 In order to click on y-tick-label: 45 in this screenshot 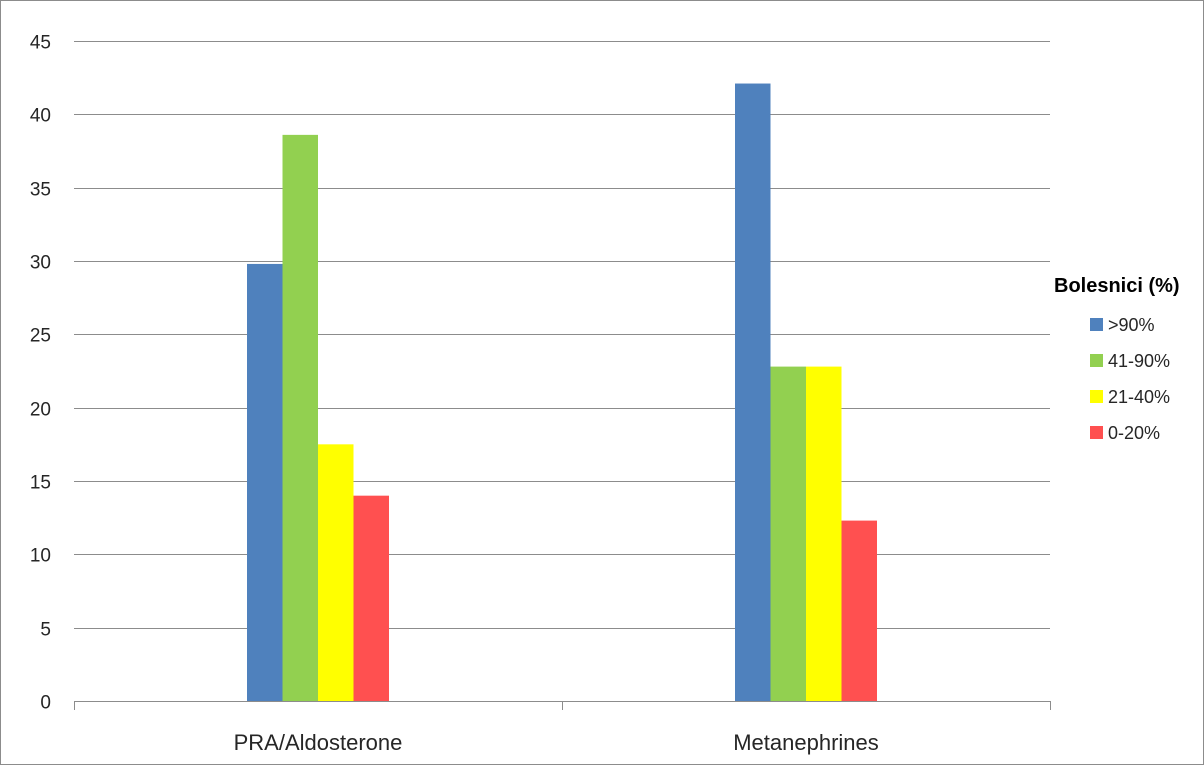, I will do `click(40, 43)`.